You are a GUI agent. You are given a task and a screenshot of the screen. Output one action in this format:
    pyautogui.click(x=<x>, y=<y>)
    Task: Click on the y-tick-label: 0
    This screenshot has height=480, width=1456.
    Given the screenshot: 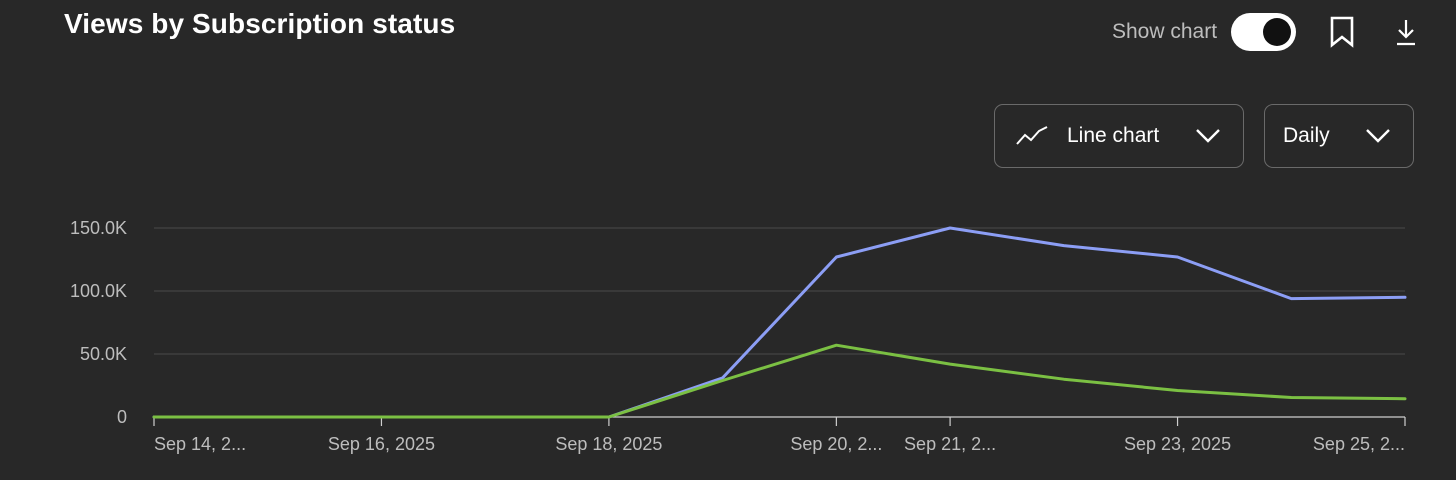 What is the action you would take?
    pyautogui.click(x=122, y=417)
    